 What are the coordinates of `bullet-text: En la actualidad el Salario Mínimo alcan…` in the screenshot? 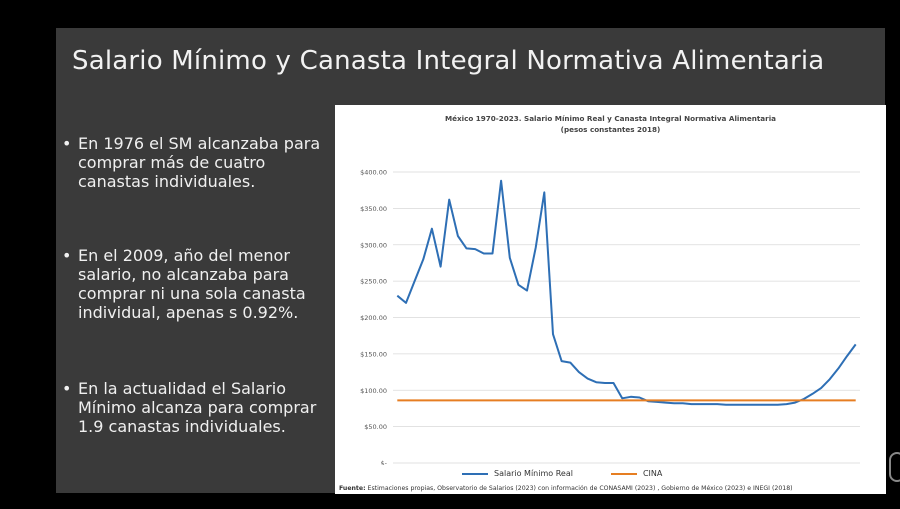 It's located at (197, 407).